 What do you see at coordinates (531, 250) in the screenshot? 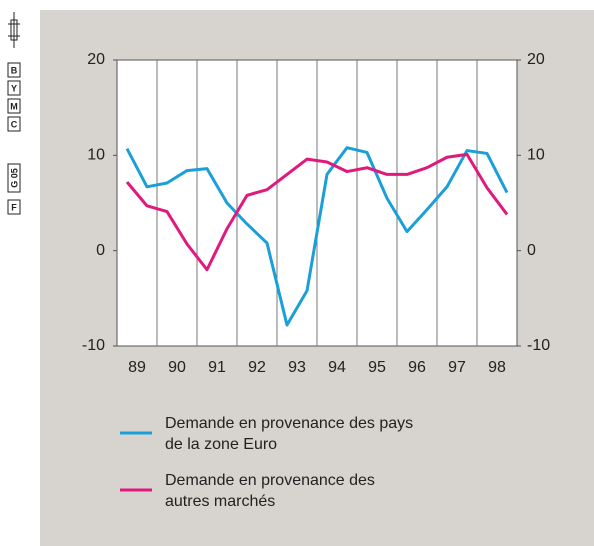
I see `y2-tick-label: 0` at bounding box center [531, 250].